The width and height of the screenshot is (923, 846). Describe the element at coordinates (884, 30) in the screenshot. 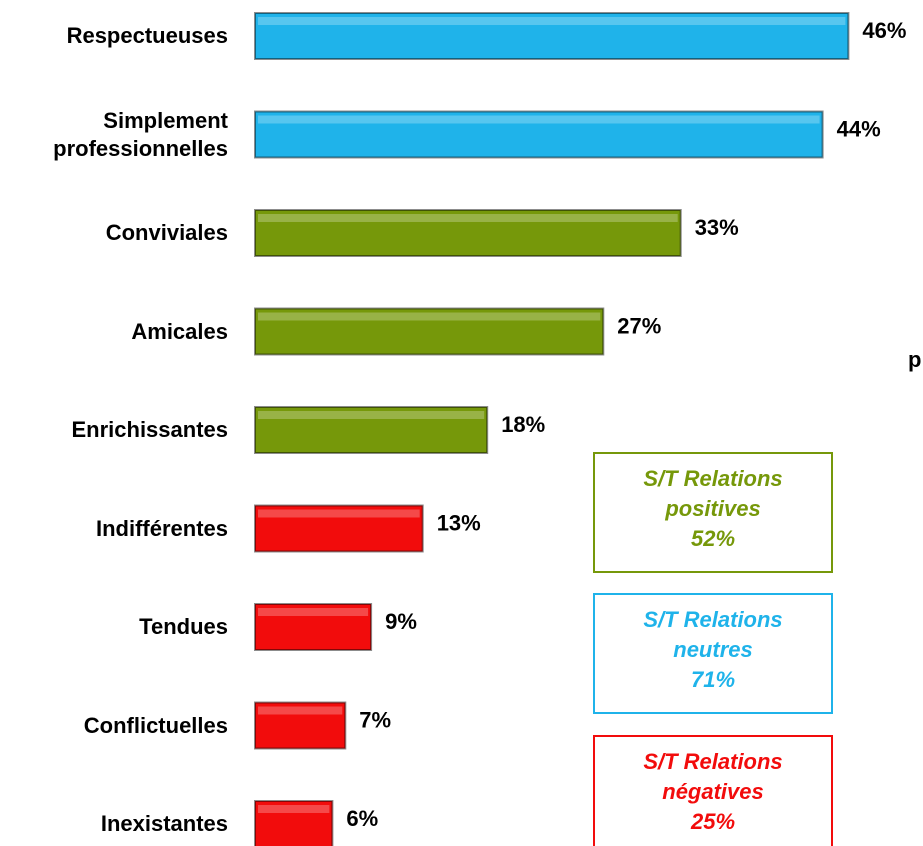

I see `value-label: 46%` at that location.